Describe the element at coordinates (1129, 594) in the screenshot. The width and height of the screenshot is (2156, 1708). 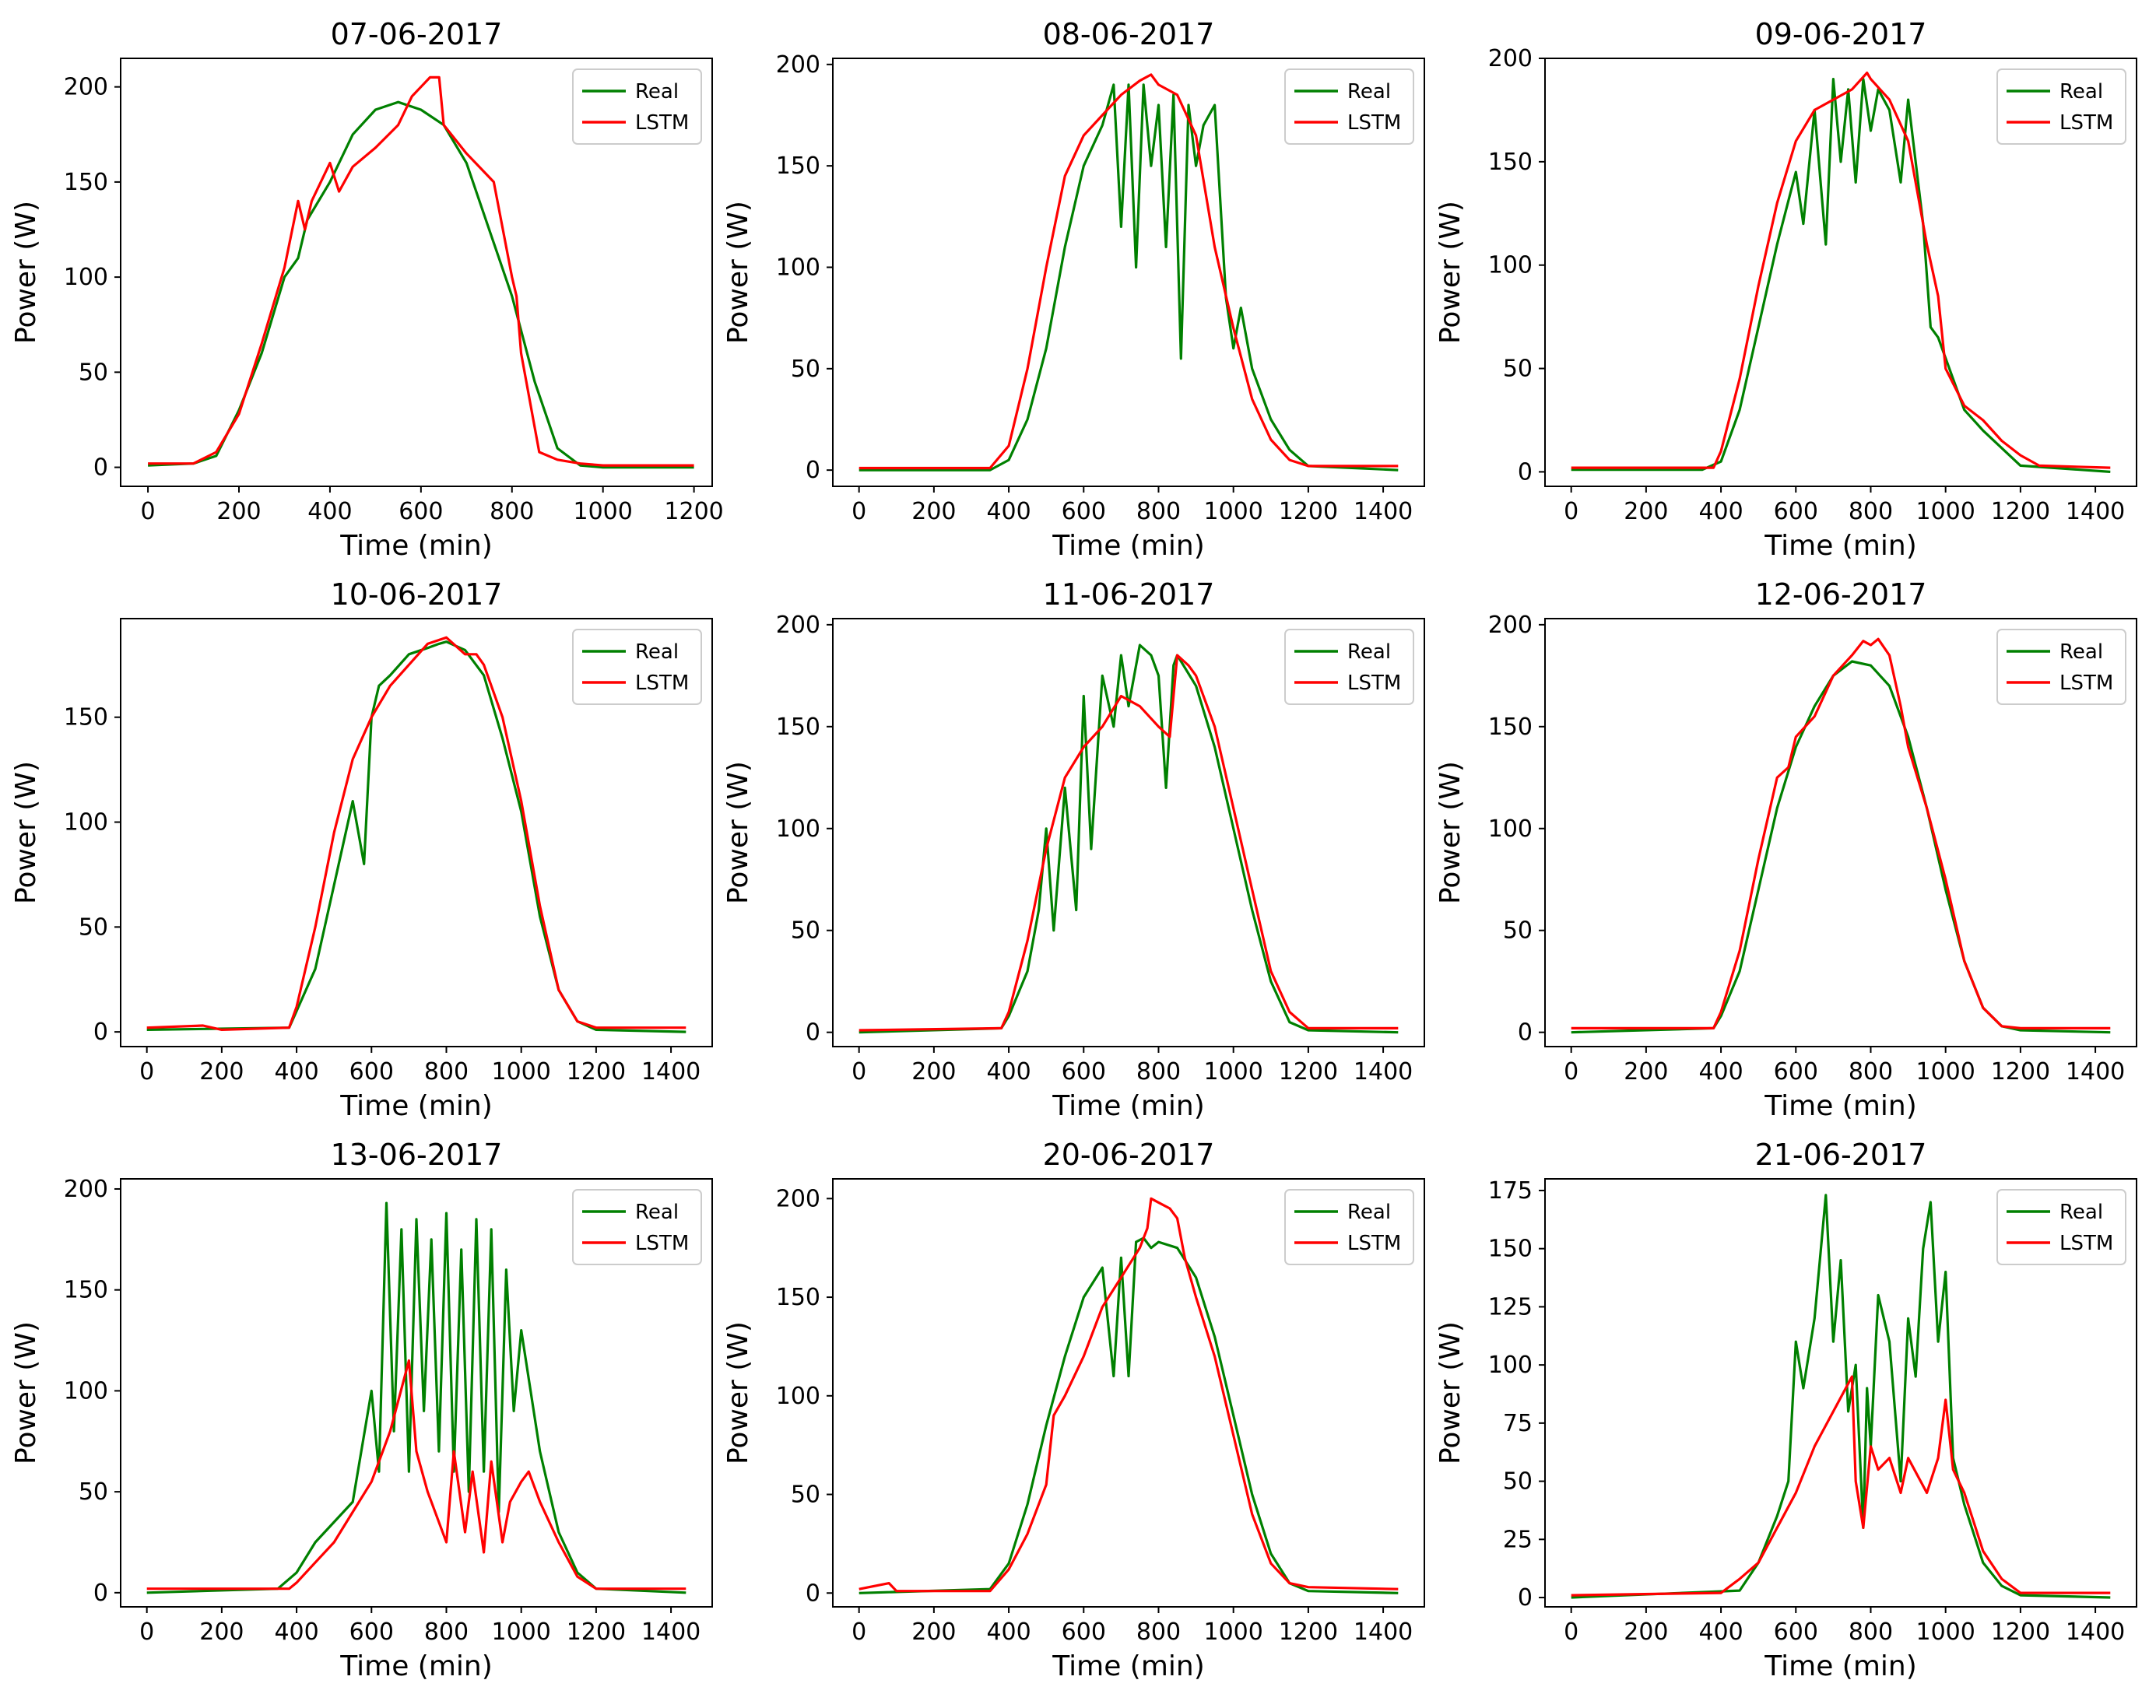
I see `chart-title: 11-06-2017` at that location.